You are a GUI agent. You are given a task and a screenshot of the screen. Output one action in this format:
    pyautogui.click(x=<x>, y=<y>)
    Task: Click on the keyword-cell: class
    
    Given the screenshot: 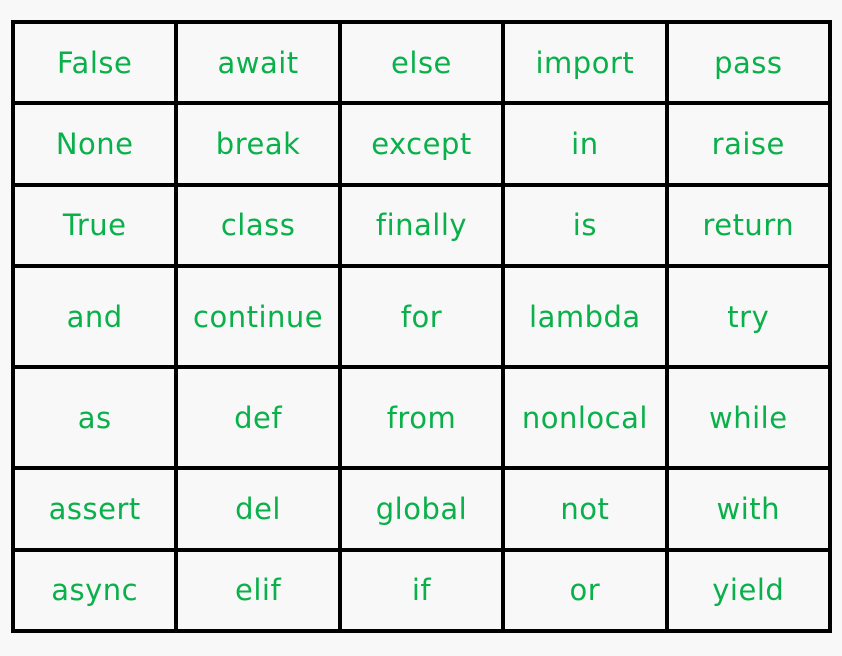 What is the action you would take?
    pyautogui.click(x=258, y=225)
    